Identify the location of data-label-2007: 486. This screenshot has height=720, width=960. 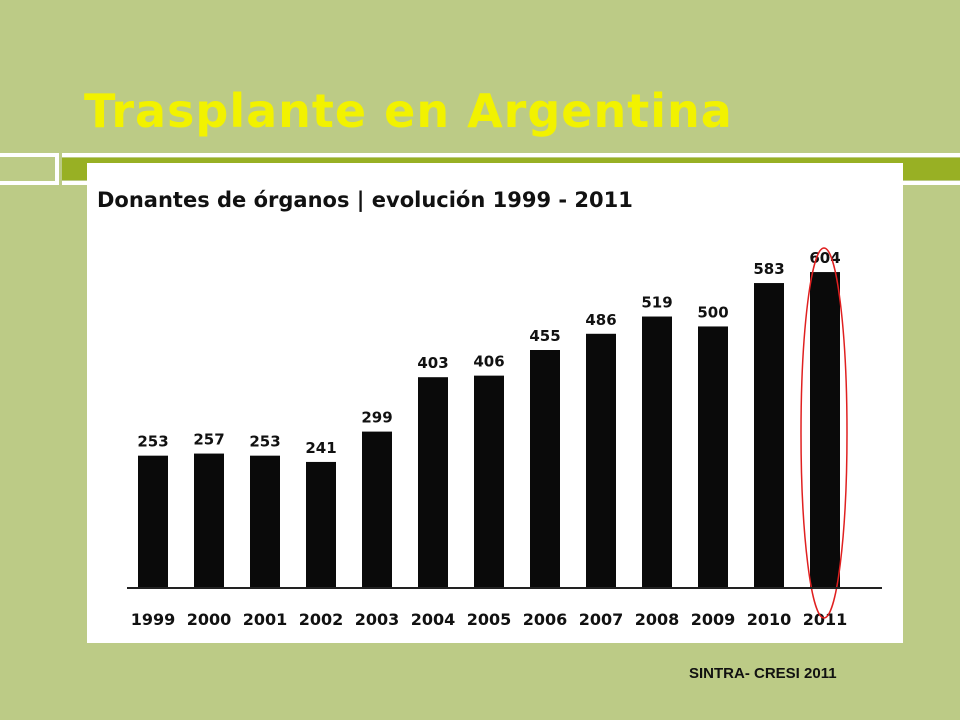
(600, 320).